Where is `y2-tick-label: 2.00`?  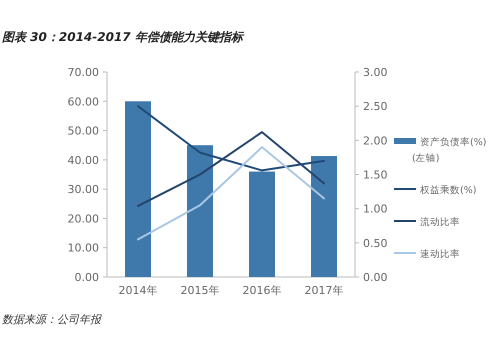 y2-tick-label: 2.00 is located at coordinates (375, 141).